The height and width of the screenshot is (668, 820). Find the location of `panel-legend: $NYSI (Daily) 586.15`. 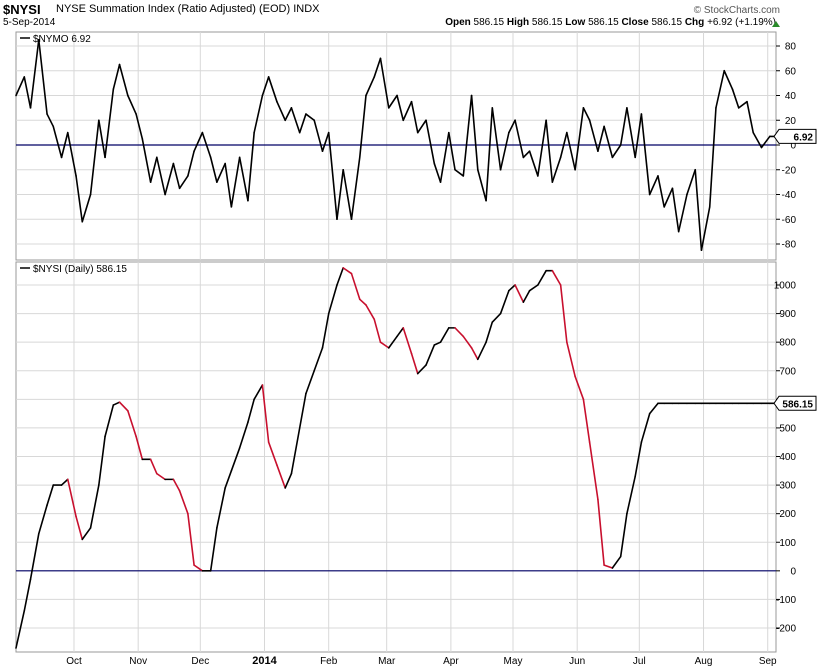

panel-legend: $NYSI (Daily) 586.15 is located at coordinates (73, 269).